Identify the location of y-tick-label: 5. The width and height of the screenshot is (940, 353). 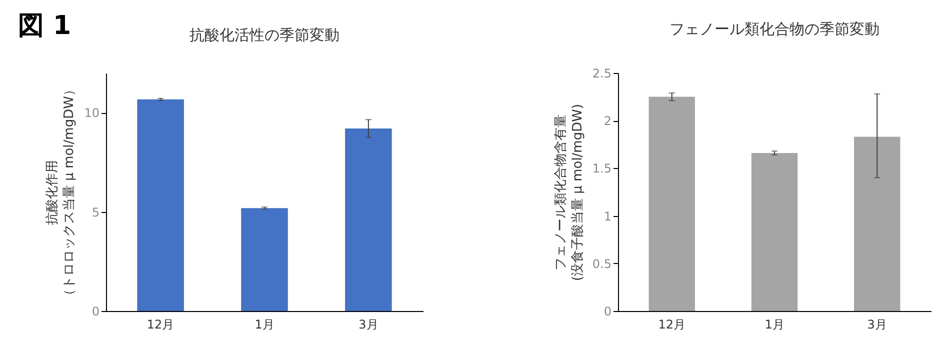
(96, 212).